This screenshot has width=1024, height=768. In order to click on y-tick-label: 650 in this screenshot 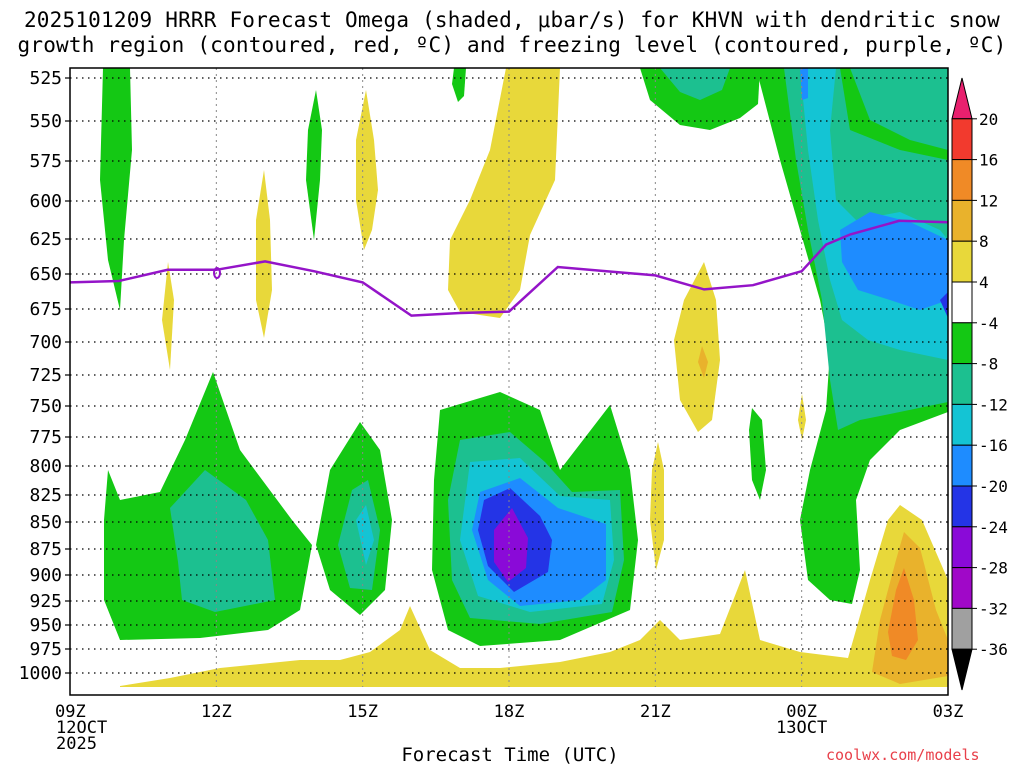, I will do `click(45, 274)`.